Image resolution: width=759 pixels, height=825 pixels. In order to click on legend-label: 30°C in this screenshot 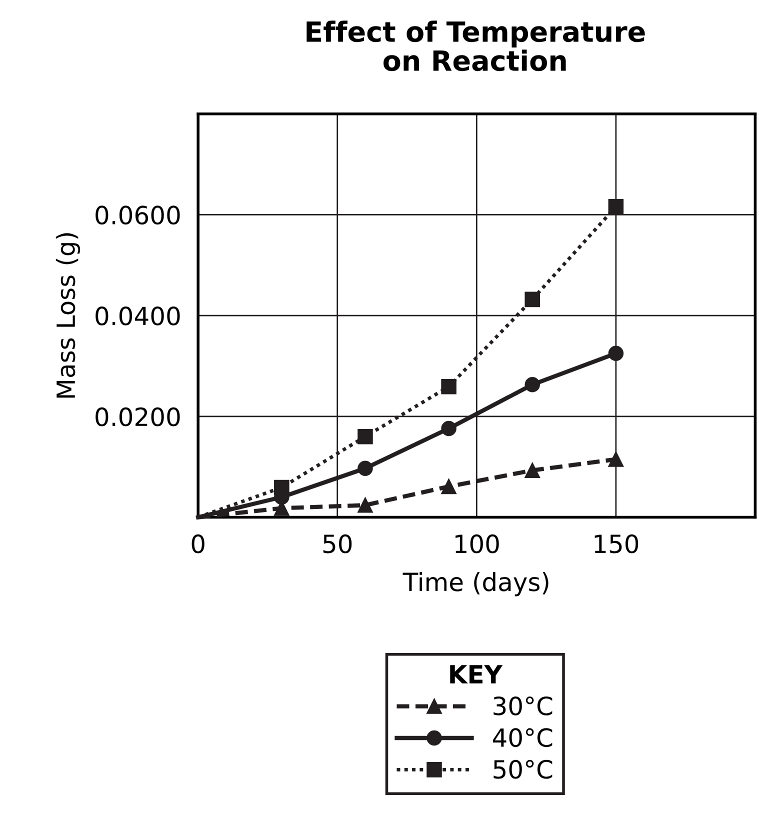, I will do `click(523, 706)`.